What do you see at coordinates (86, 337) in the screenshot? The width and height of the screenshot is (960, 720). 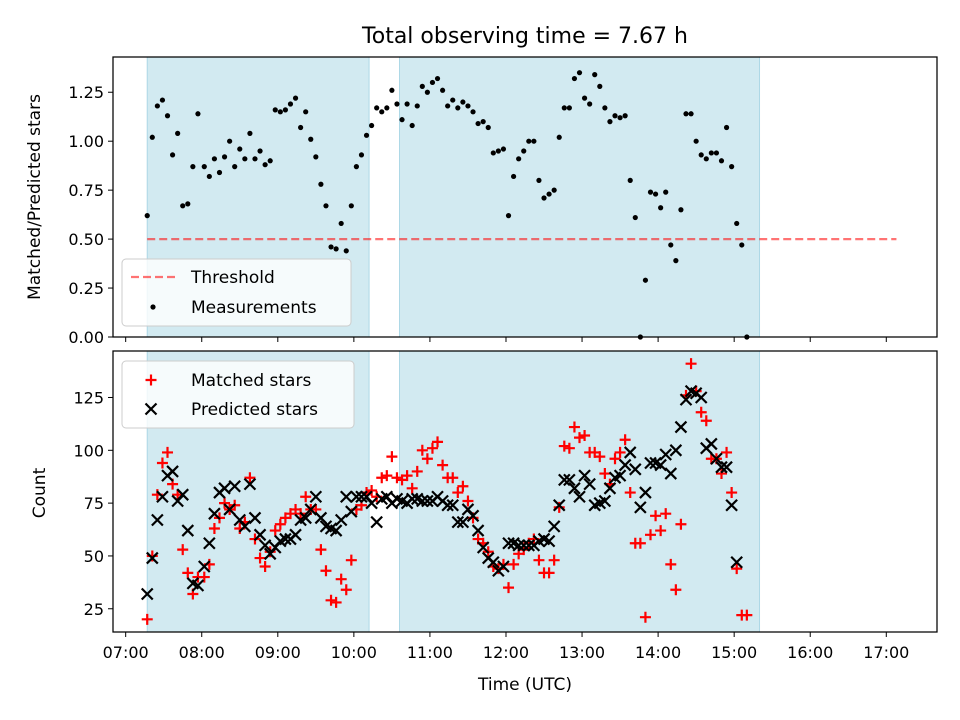 I see `top-y-tick-label: 0.00` at bounding box center [86, 337].